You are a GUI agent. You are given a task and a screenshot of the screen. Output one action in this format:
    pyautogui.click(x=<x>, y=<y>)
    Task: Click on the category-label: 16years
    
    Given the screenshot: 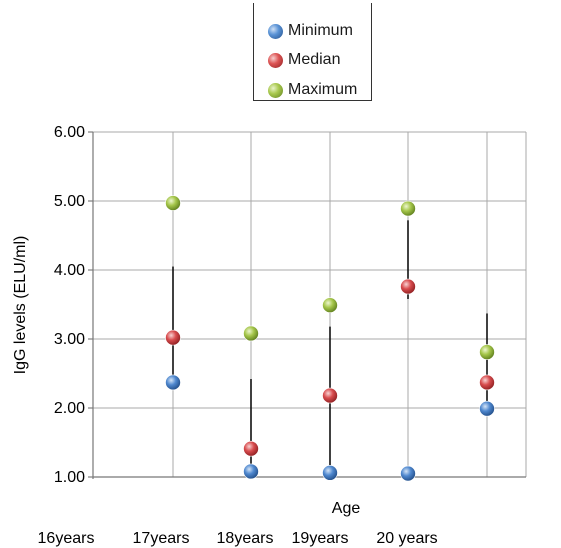 What is the action you would take?
    pyautogui.click(x=66, y=538)
    